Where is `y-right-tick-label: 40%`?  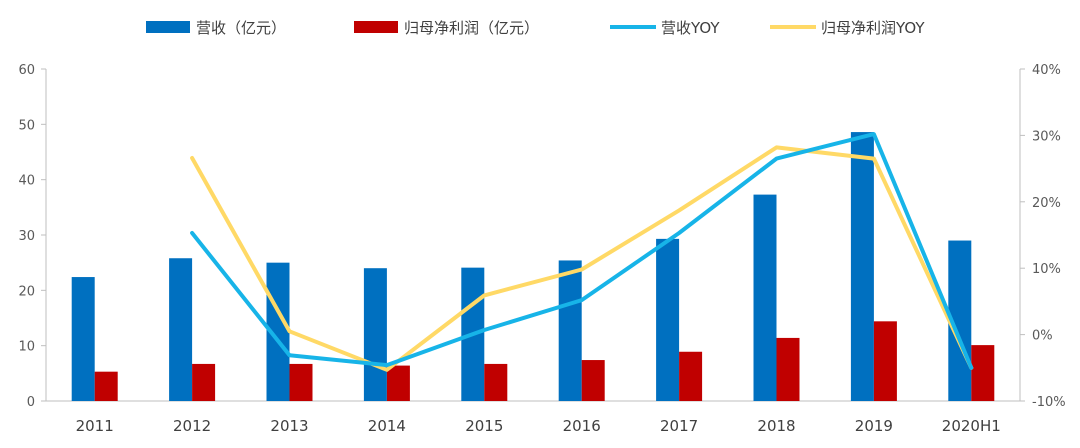 y-right-tick-label: 40% is located at coordinates (1046, 70).